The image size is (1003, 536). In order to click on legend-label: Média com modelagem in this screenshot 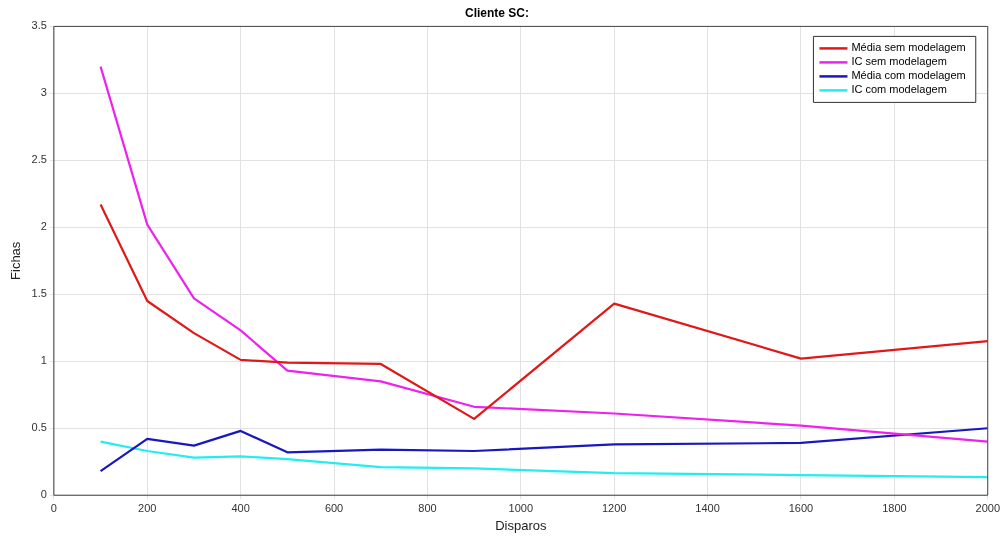, I will do `click(908, 75)`.